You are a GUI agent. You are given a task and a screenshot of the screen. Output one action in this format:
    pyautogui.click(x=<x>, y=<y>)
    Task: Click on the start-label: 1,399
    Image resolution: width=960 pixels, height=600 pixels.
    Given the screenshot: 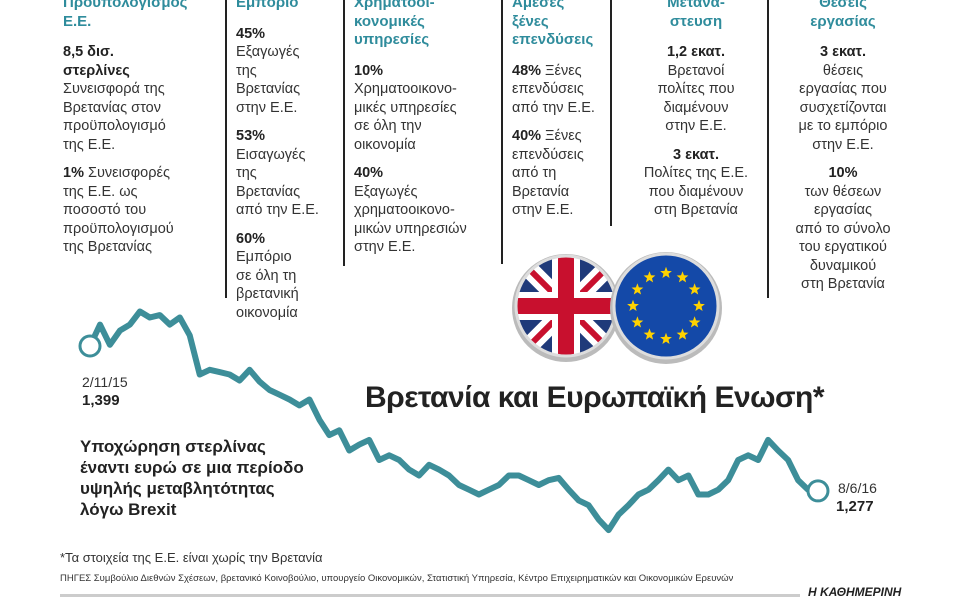 What is the action you would take?
    pyautogui.click(x=101, y=400)
    